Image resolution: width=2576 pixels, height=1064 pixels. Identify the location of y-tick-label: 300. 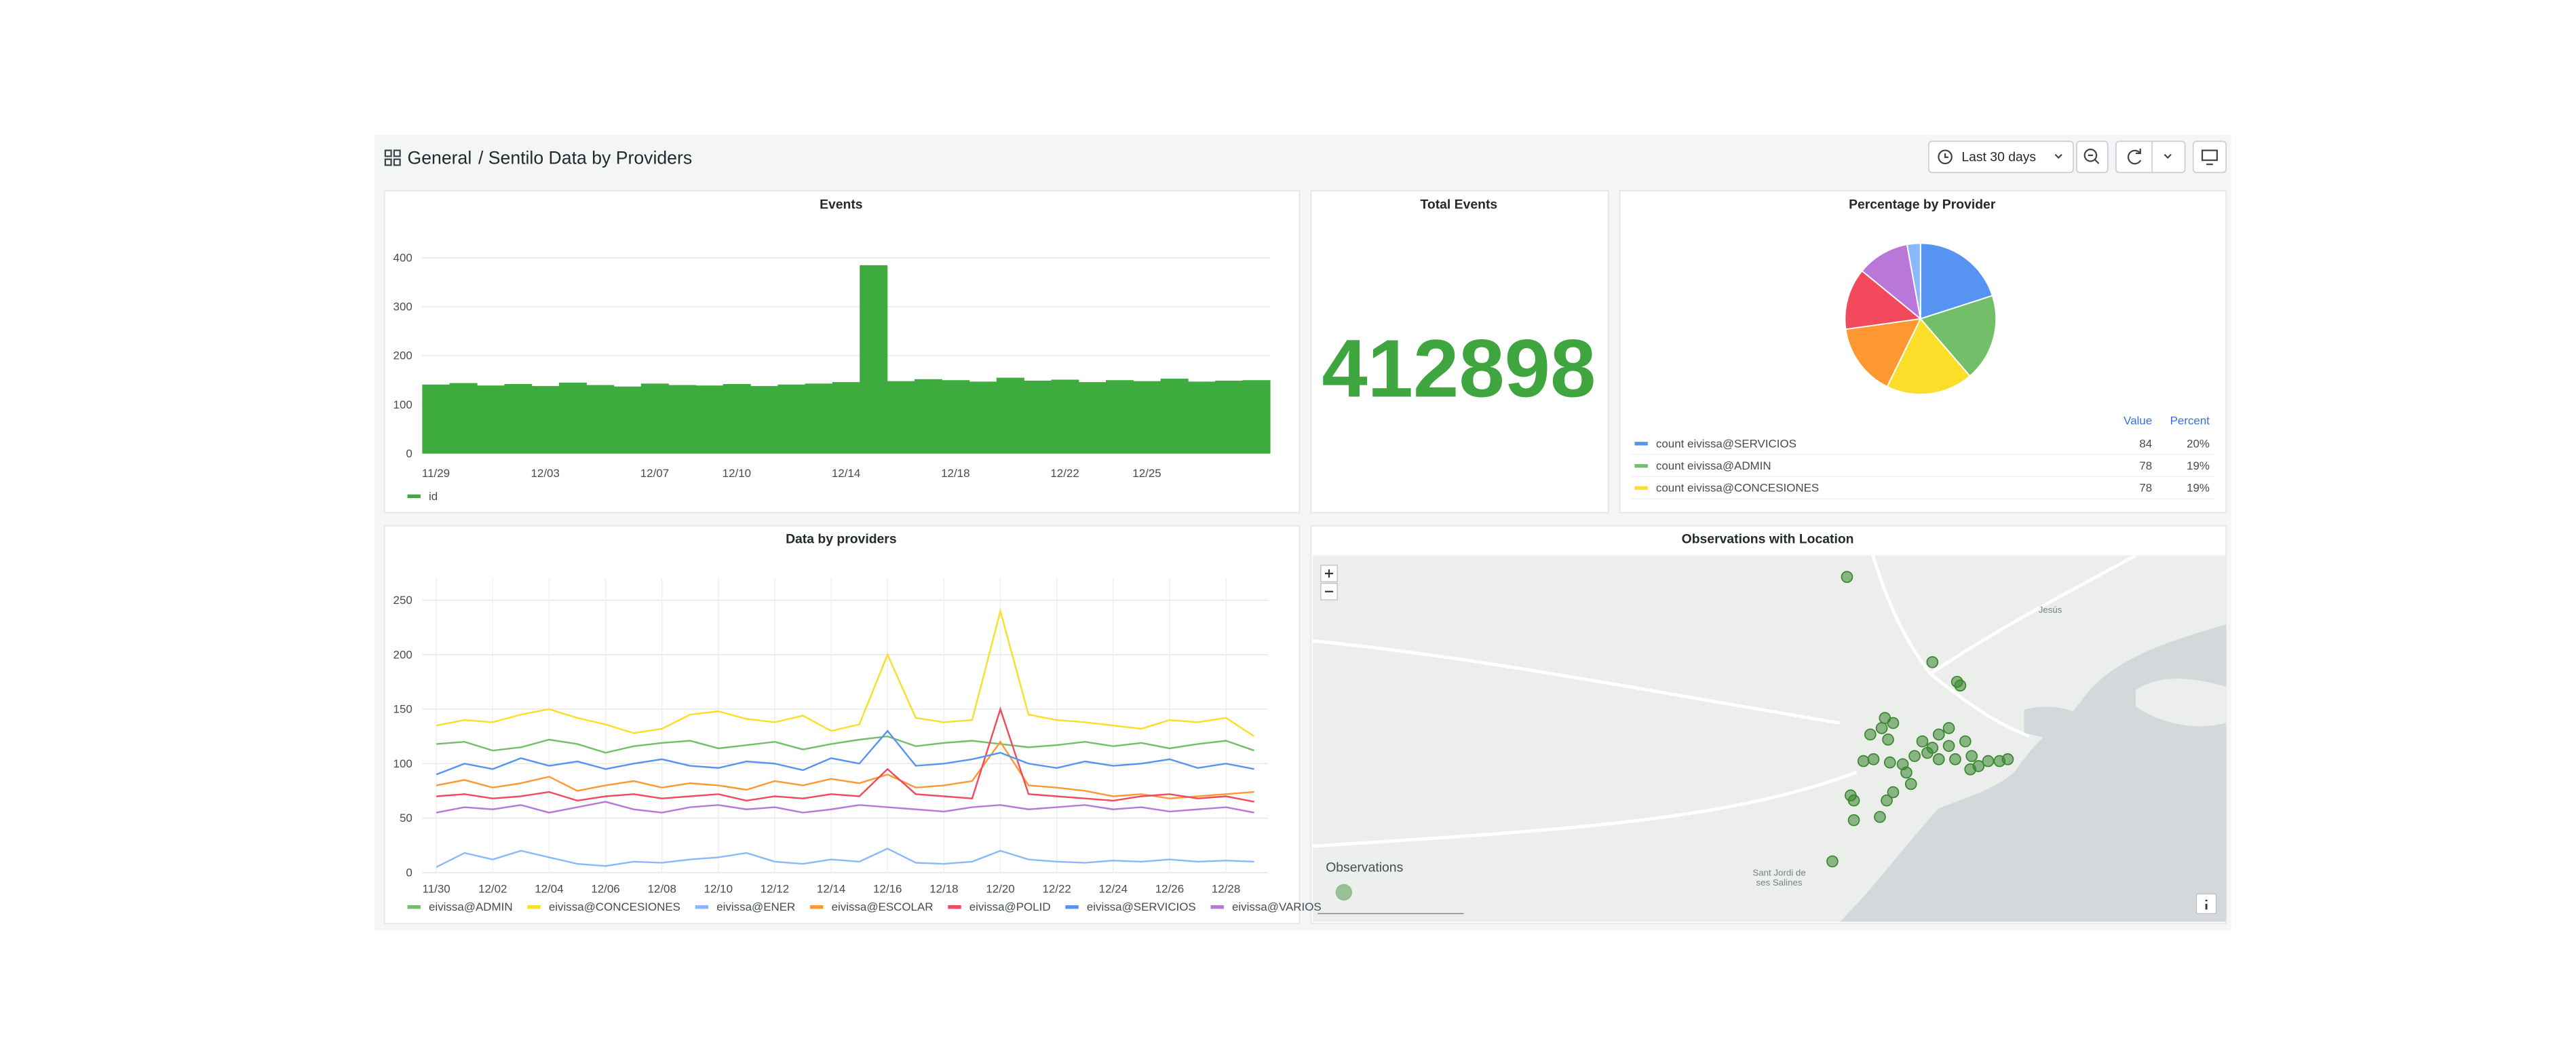
(402, 307).